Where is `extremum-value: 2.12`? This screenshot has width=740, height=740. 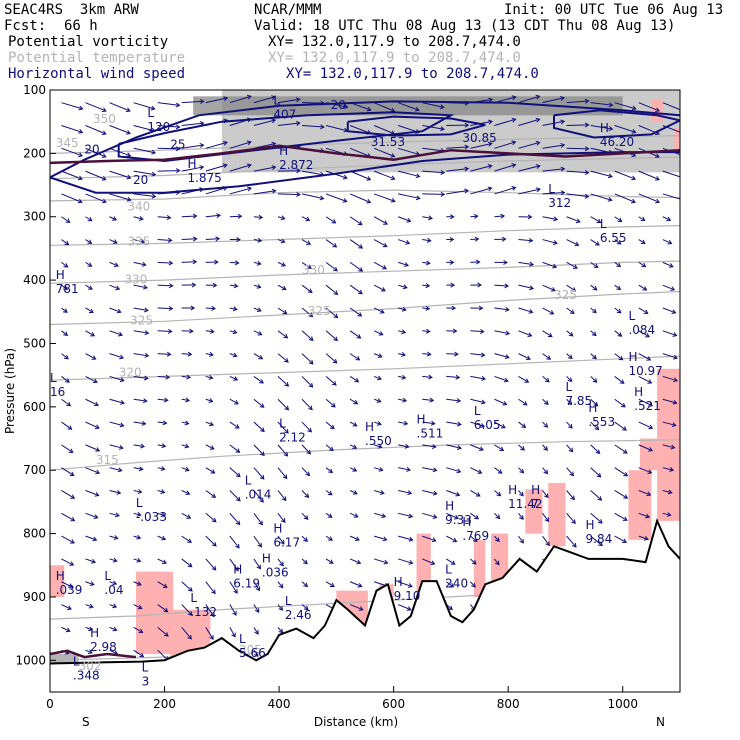 extremum-value: 2.12 is located at coordinates (292, 438).